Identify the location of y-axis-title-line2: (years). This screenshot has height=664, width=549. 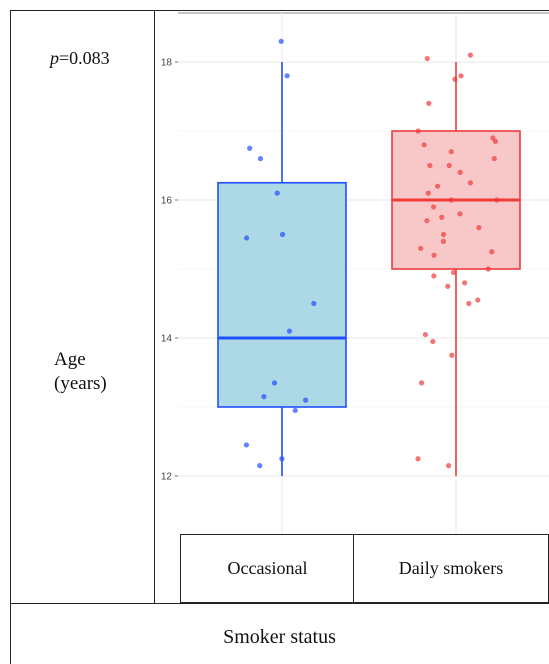
(80, 384).